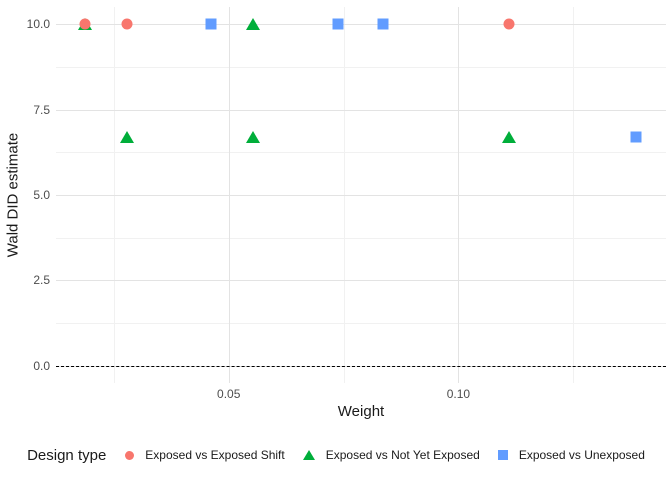  Describe the element at coordinates (13, 195) in the screenshot. I see `y-axis-title: Wald DID estimate` at that location.